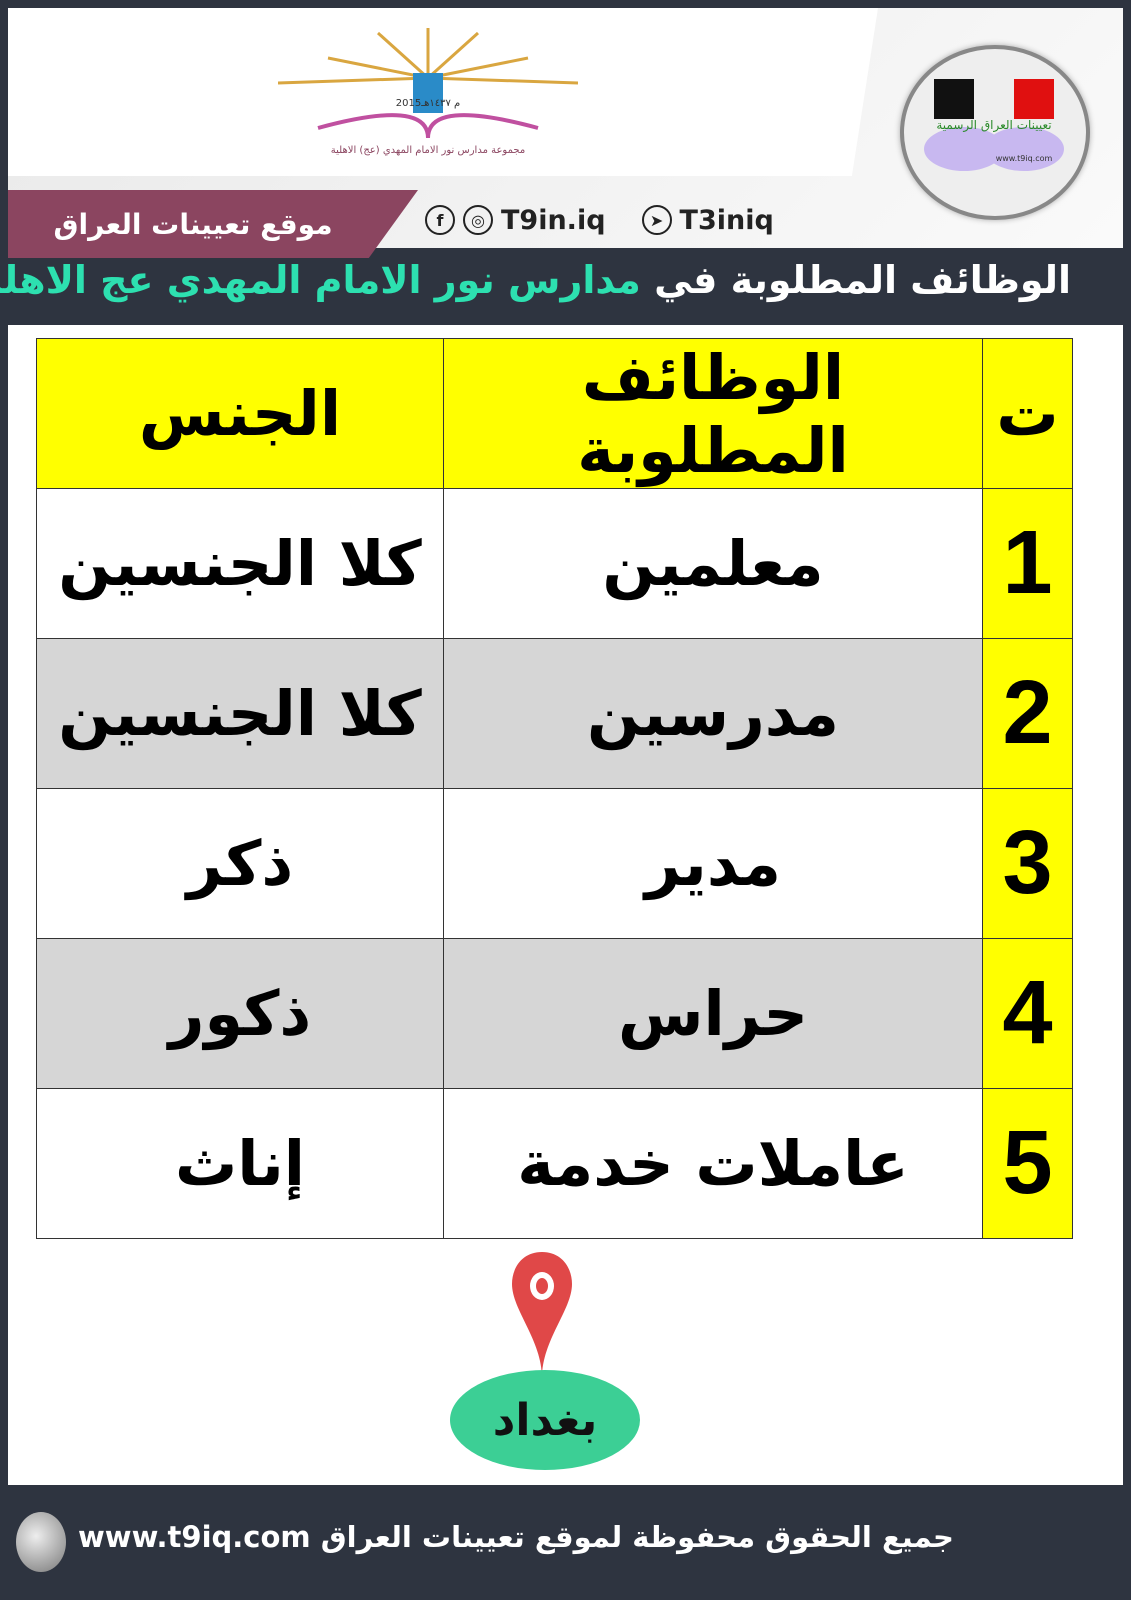 The height and width of the screenshot is (1600, 1131). What do you see at coordinates (240, 1013) in the screenshot?
I see `row-gender: ذكور` at bounding box center [240, 1013].